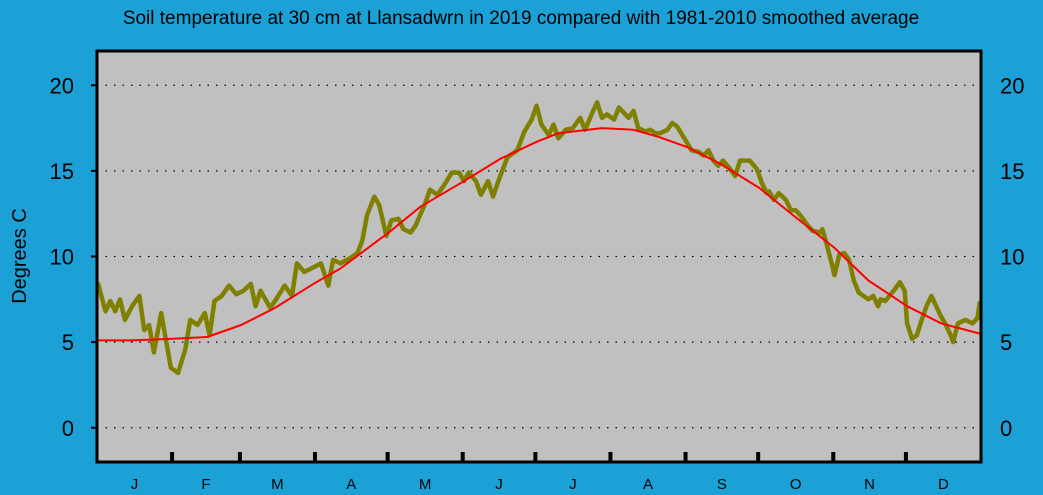  I want to click on y-tick-label-right: 0, so click(1006, 428).